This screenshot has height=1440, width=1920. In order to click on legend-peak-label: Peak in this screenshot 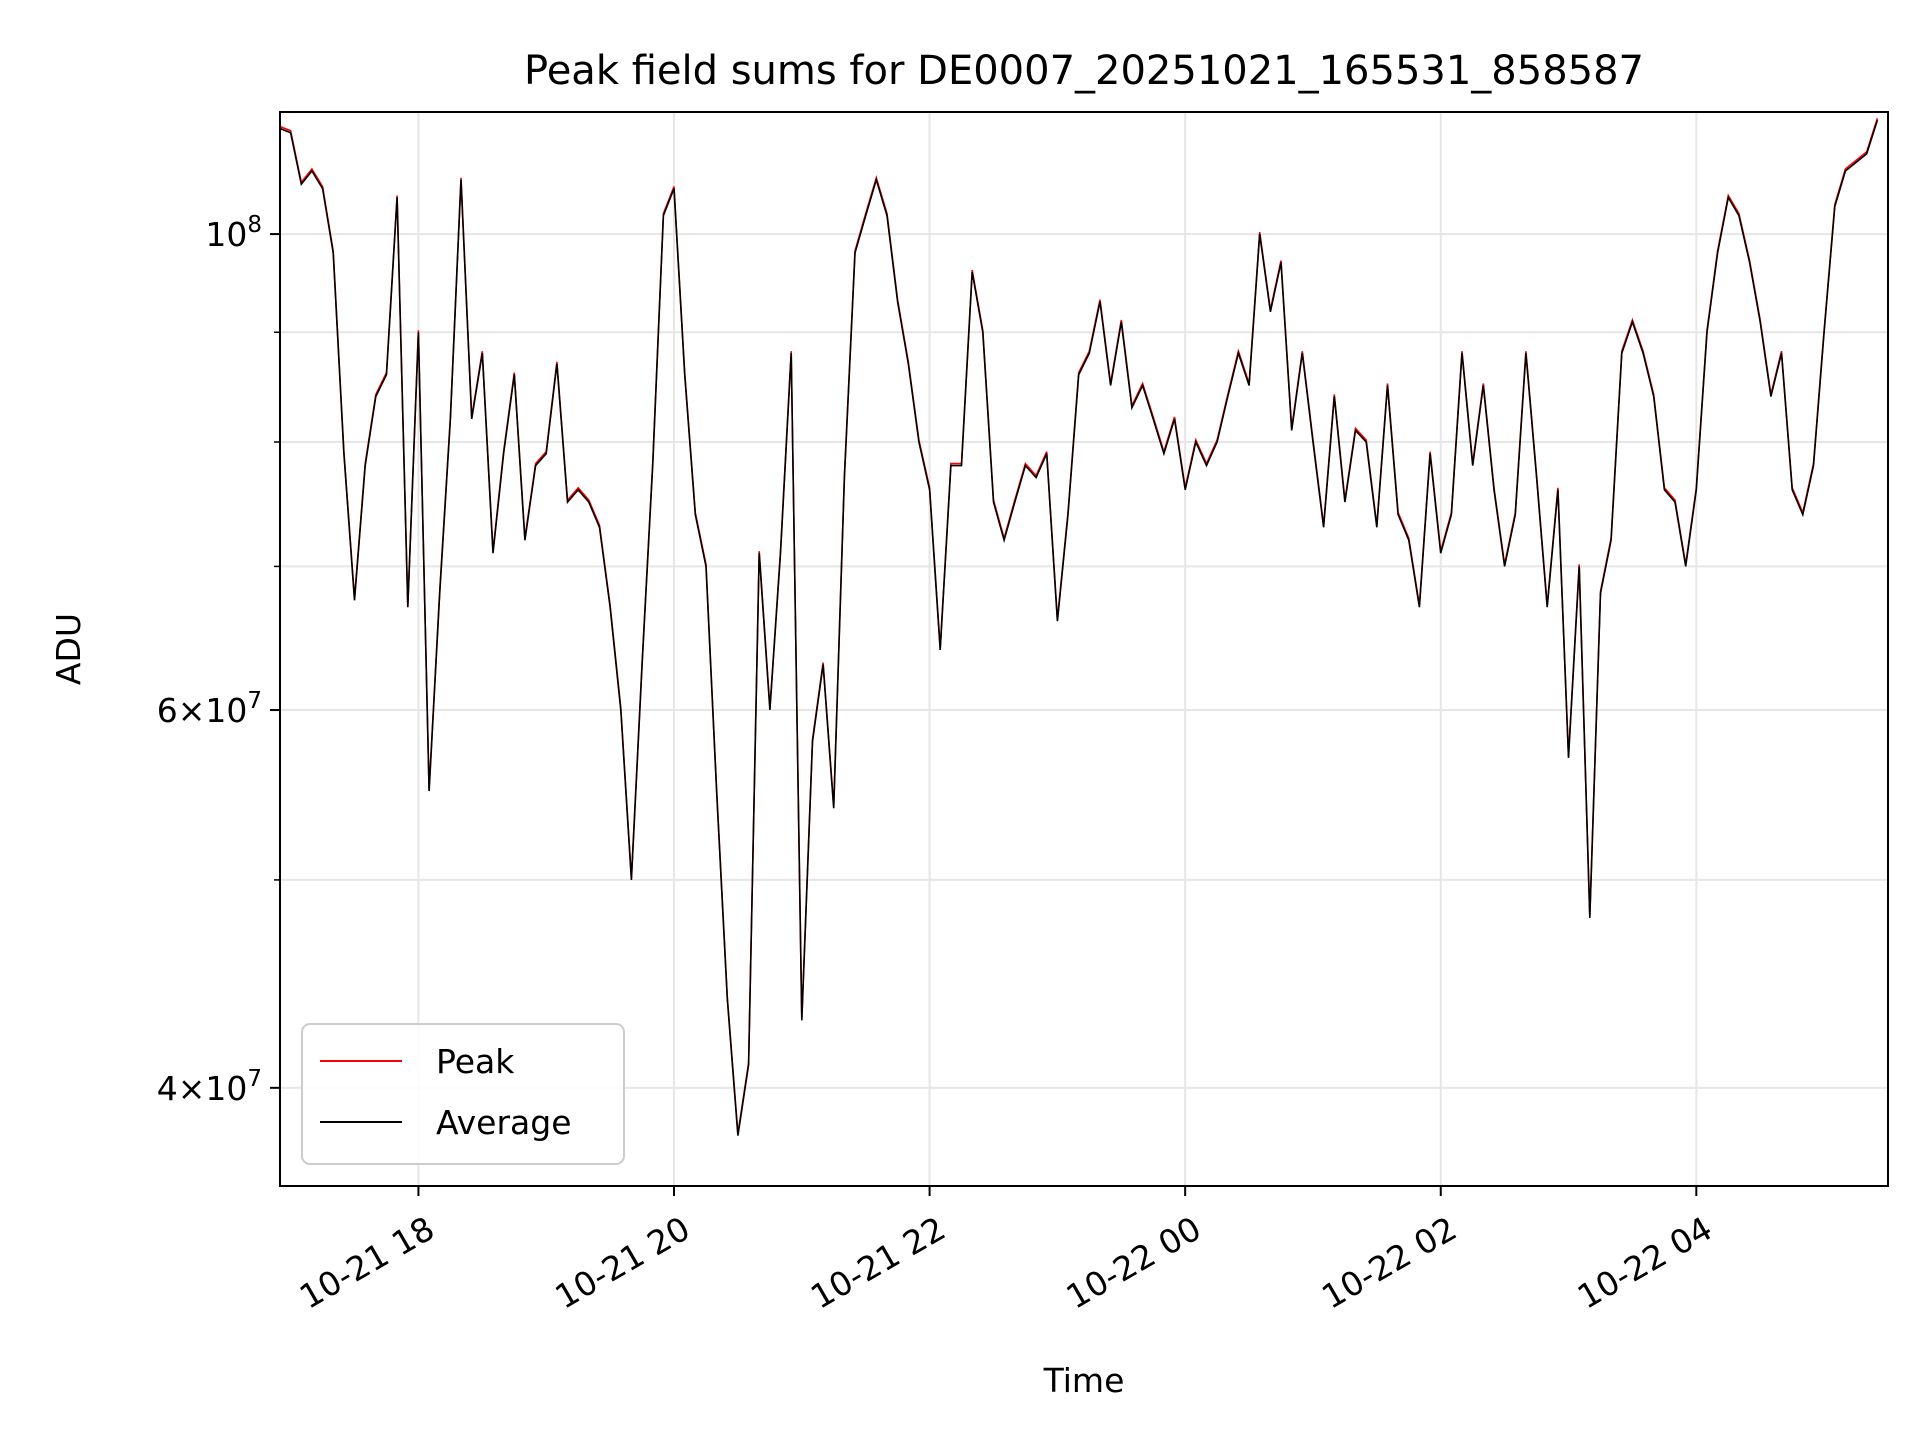, I will do `click(475, 1061)`.